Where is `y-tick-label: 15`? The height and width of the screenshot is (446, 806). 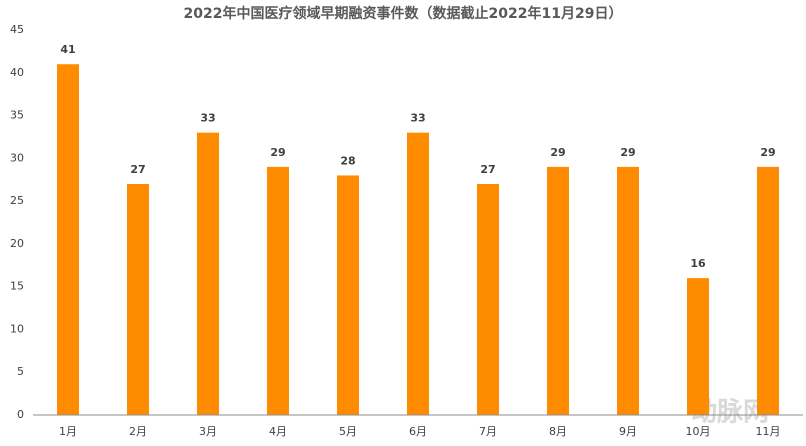
y-tick-label: 15 is located at coordinates (17, 286).